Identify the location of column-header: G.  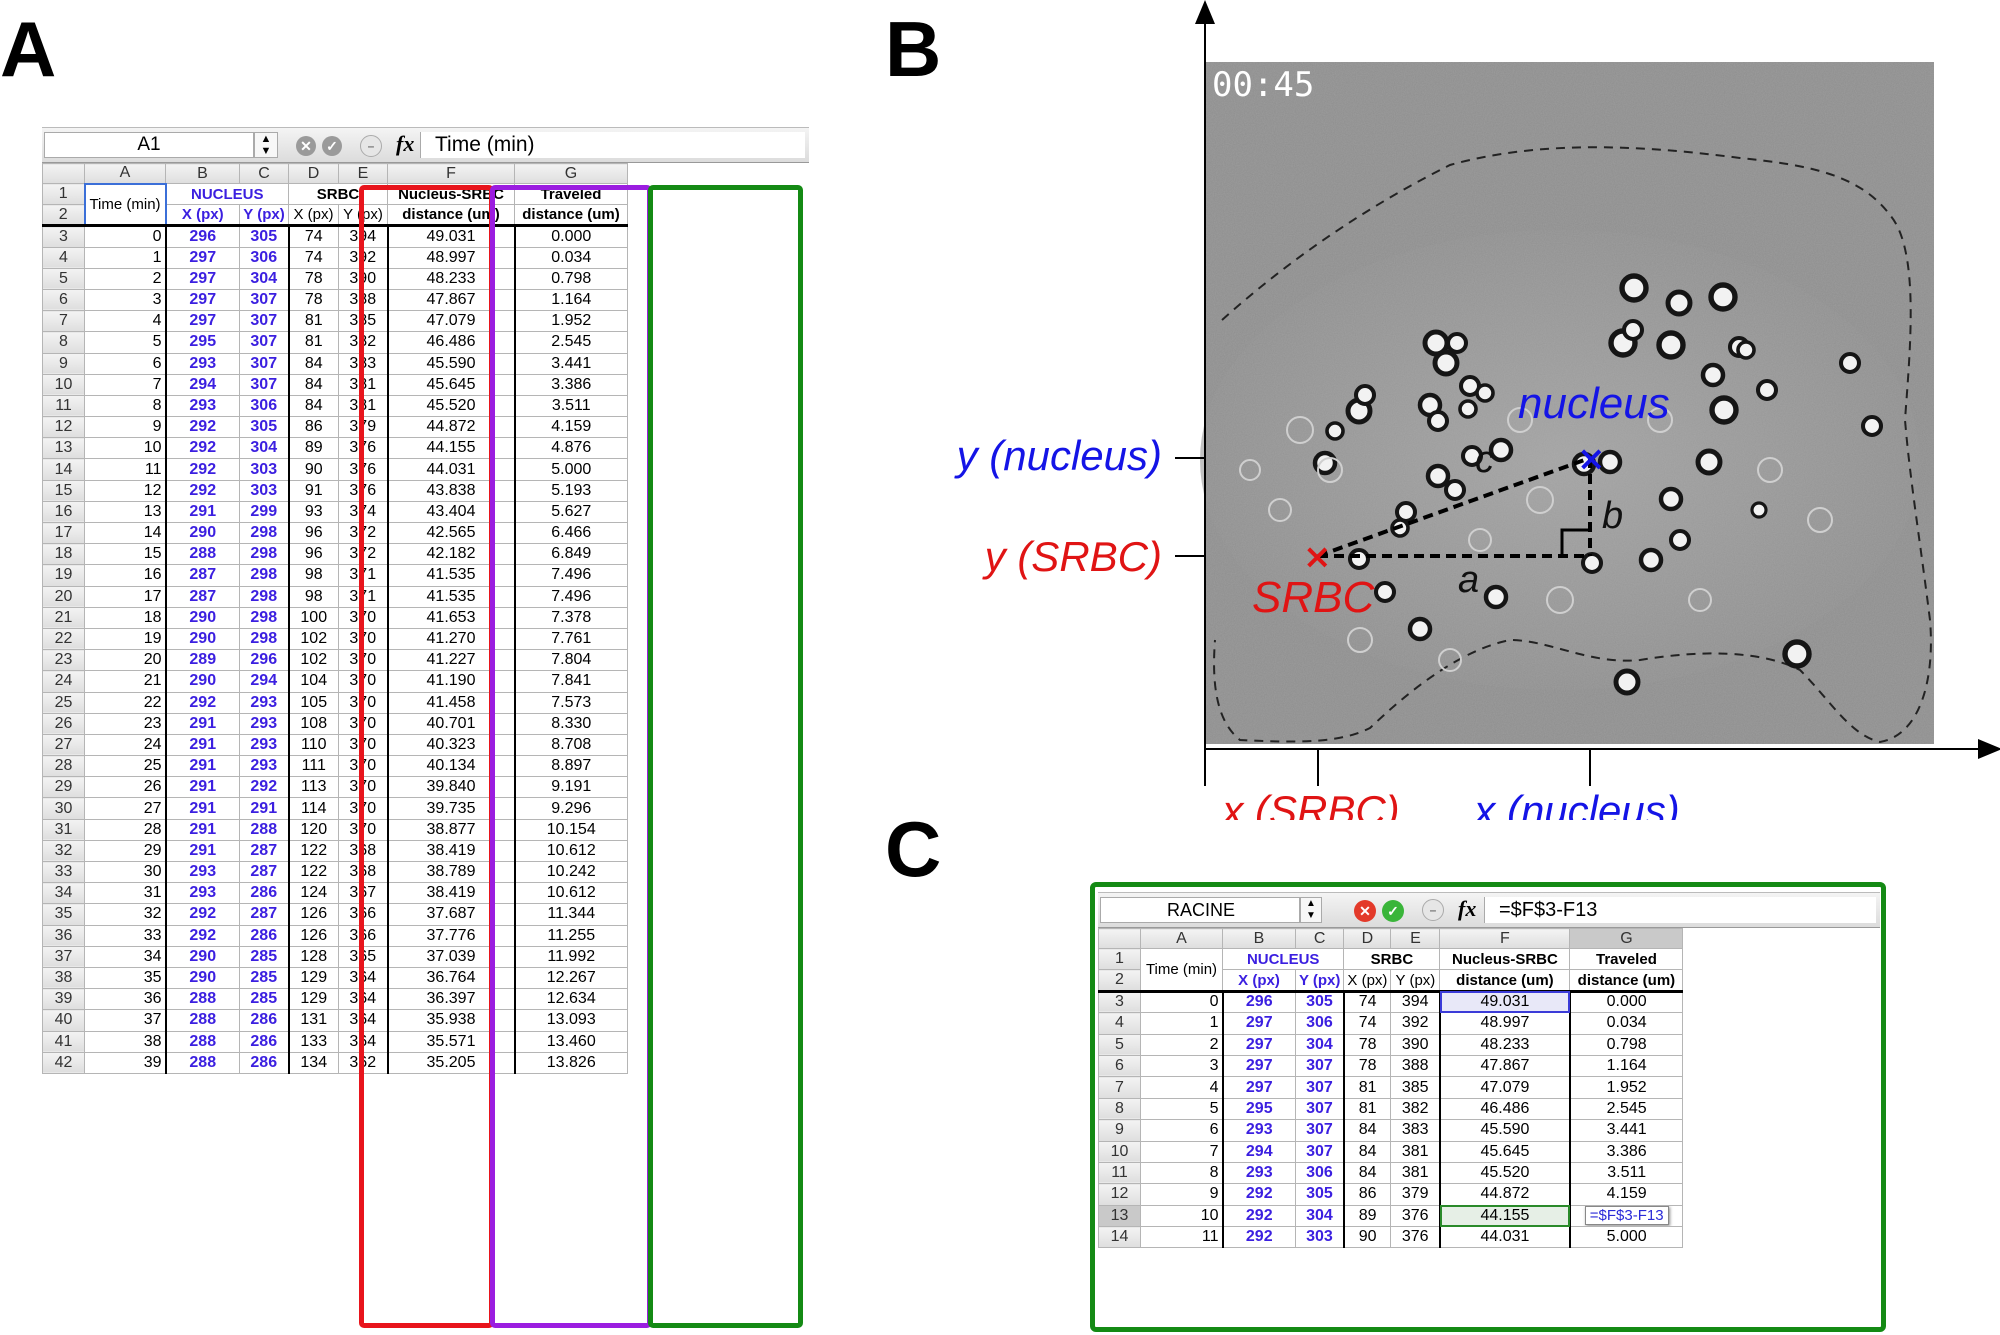
(571, 173).